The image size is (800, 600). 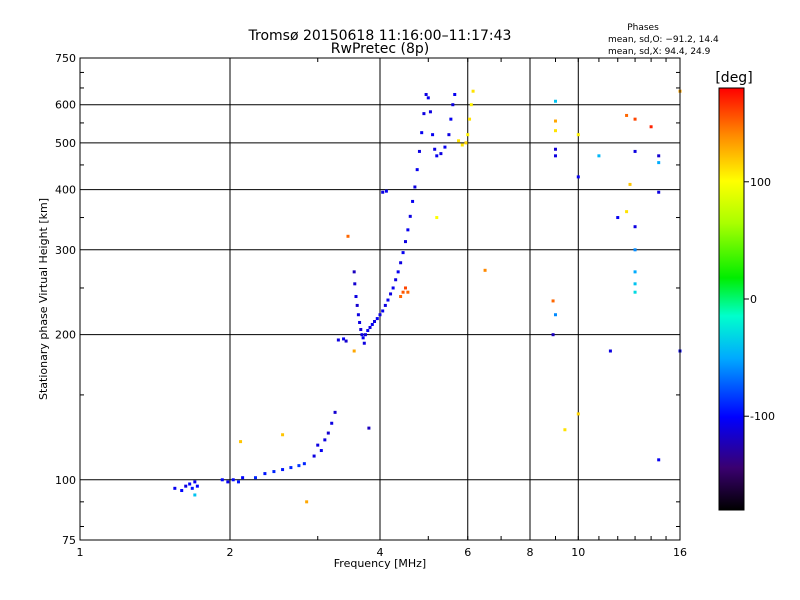 I want to click on y-tick-label: 500, so click(x=65, y=143).